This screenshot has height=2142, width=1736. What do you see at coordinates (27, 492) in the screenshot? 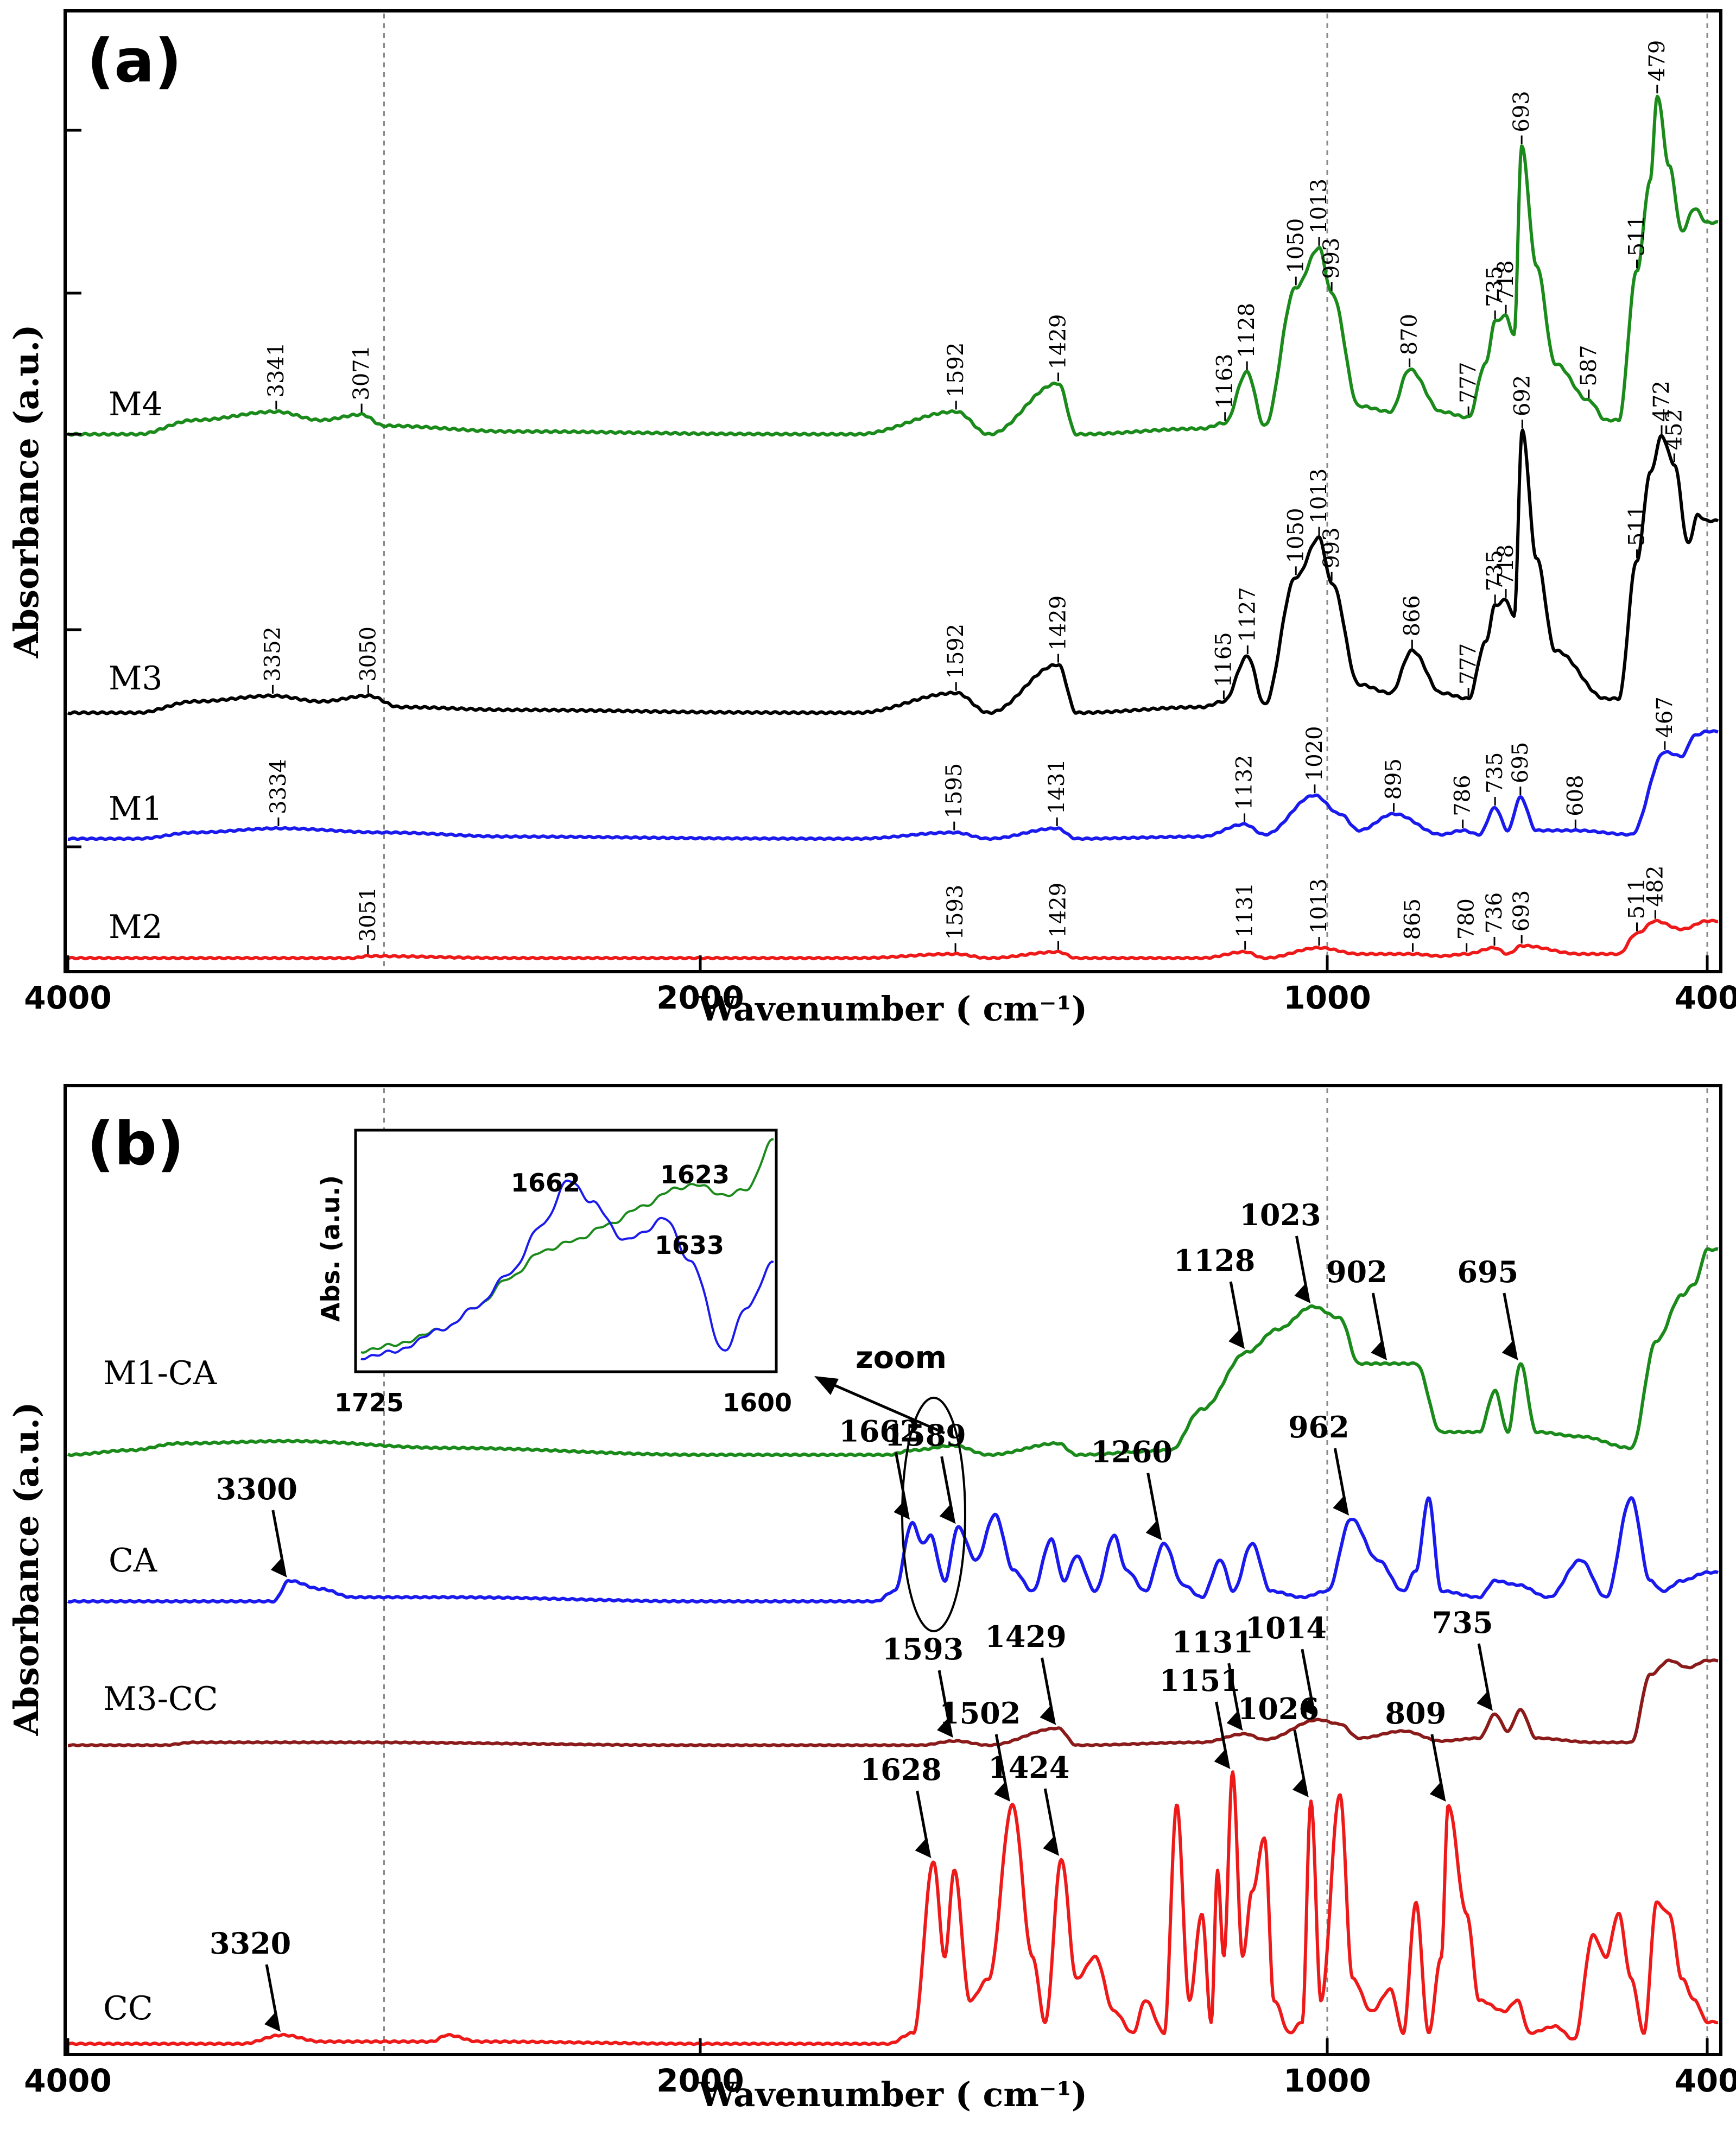
I see `panel-a-y-title: Absorbance (a.u.)` at bounding box center [27, 492].